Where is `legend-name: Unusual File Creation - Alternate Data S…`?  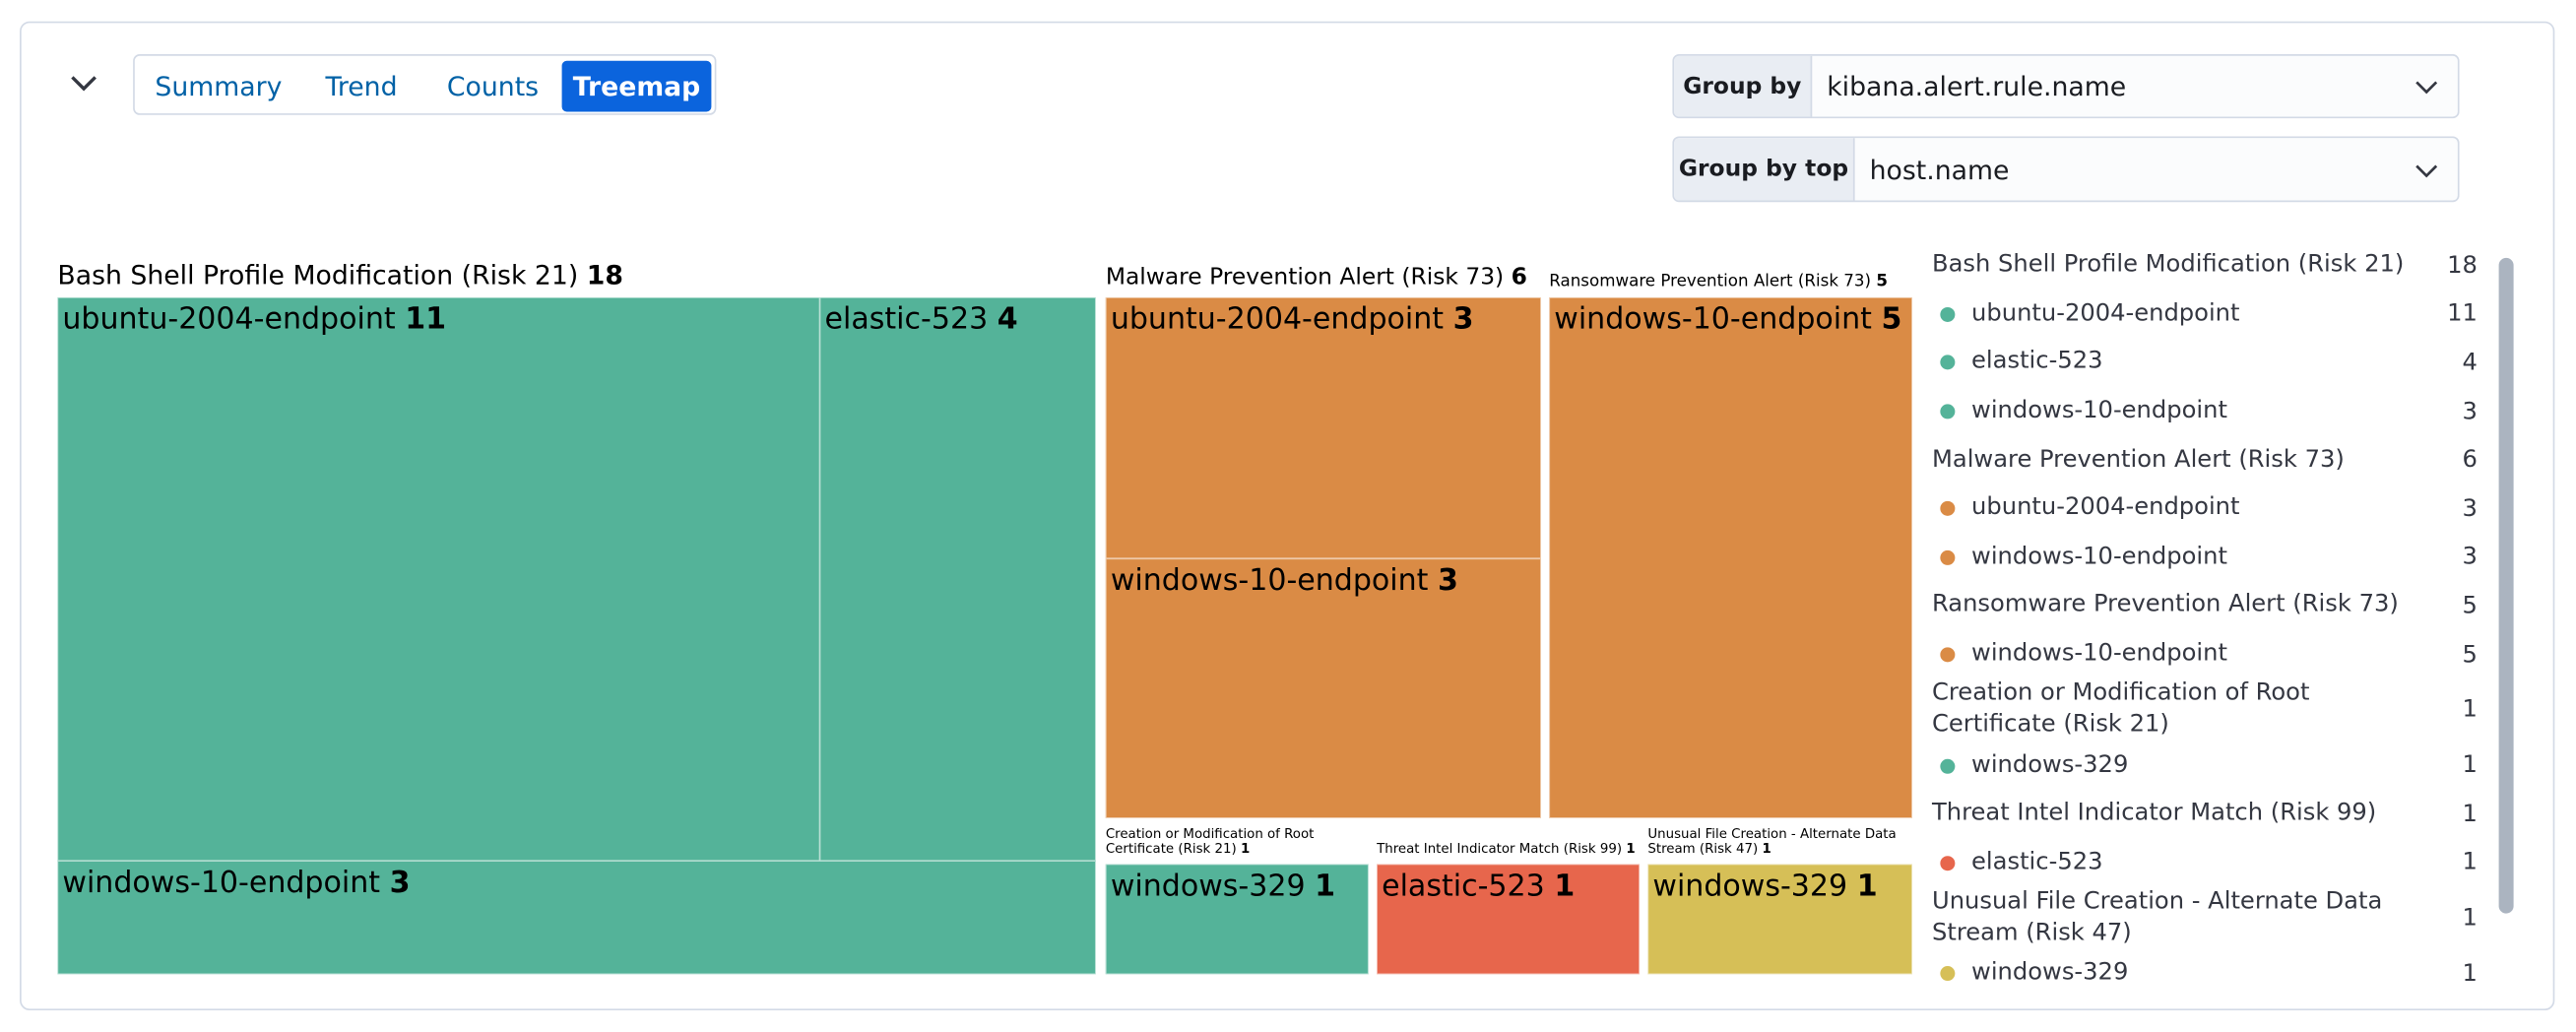
legend-name: Unusual File Creation - Alternate Data S… is located at coordinates (2157, 917).